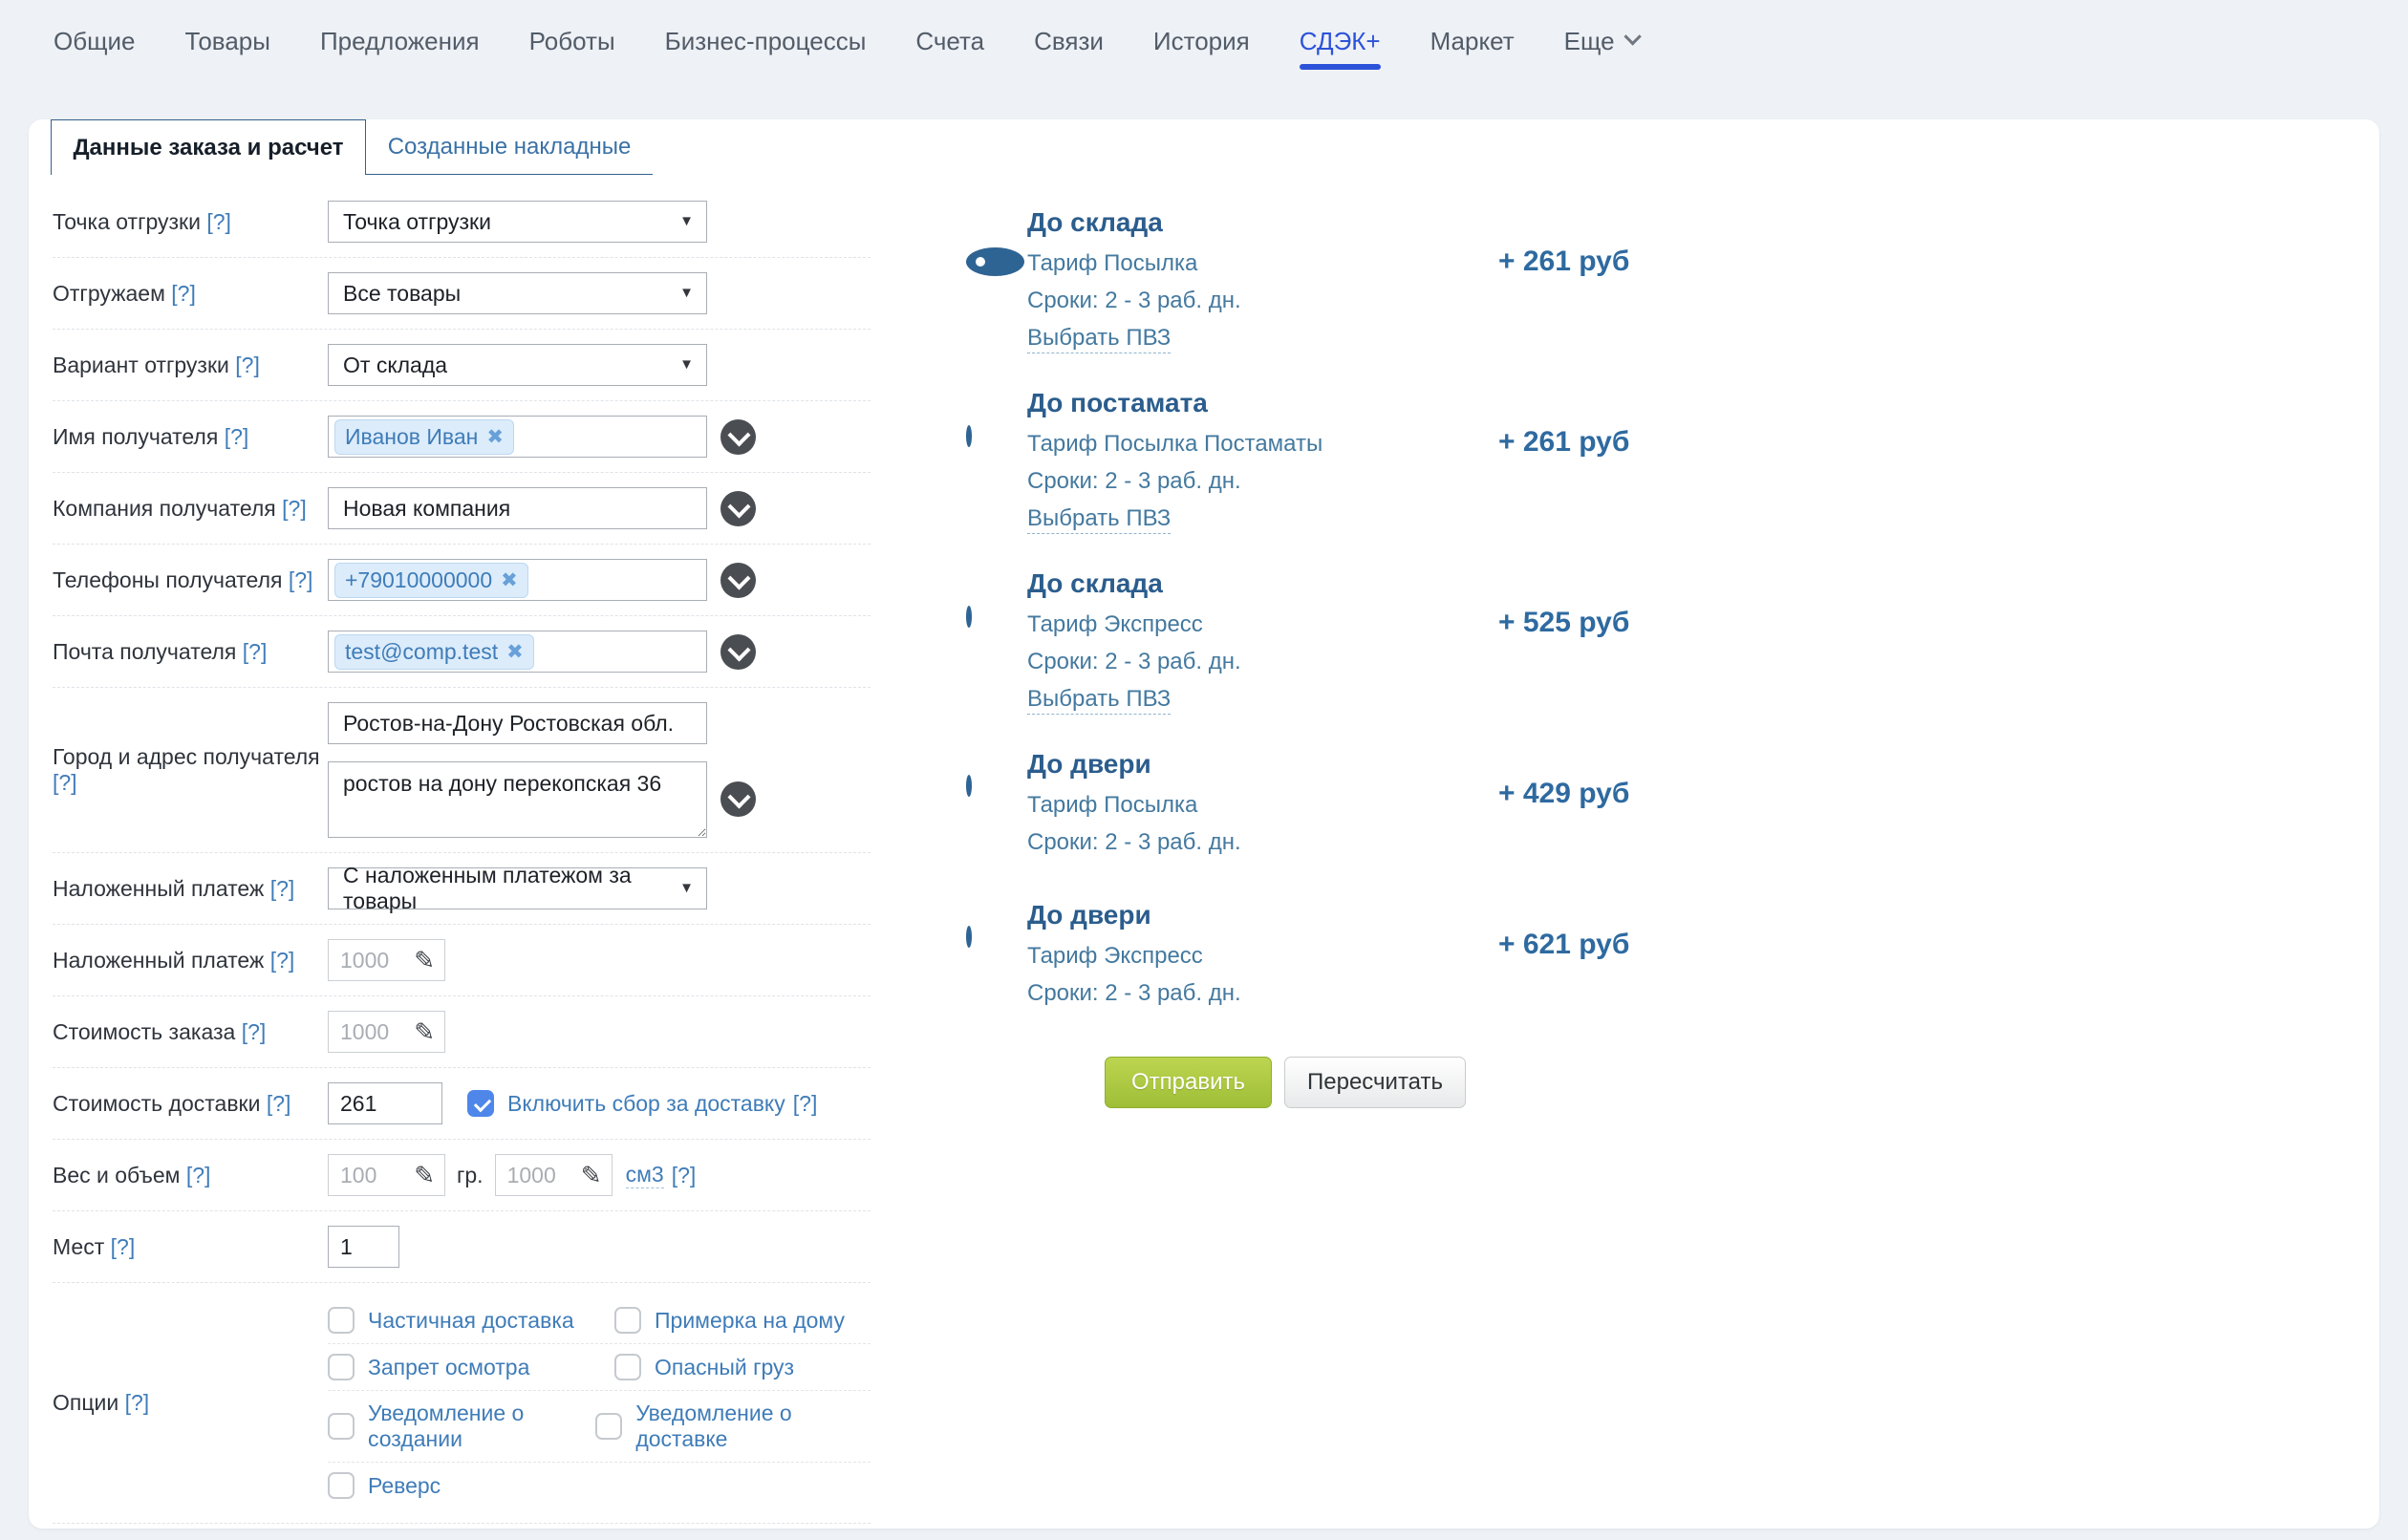  What do you see at coordinates (609, 1426) in the screenshot?
I see `option-checkbox-delivery-notification` at bounding box center [609, 1426].